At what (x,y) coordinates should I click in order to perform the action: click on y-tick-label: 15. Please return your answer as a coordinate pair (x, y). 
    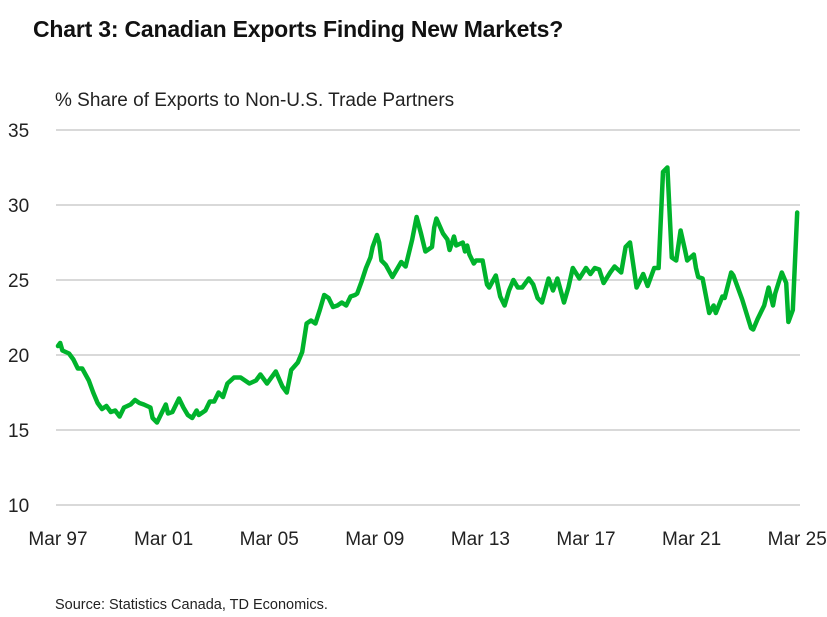
    Looking at the image, I should click on (18, 431).